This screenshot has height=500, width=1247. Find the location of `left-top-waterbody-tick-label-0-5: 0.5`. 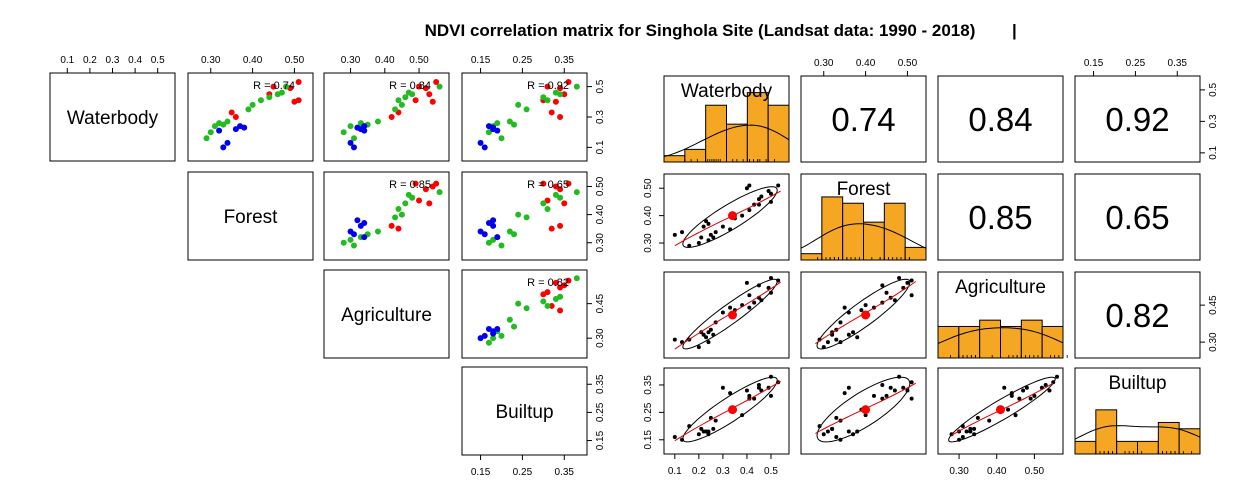

left-top-waterbody-tick-label-0-5: 0.5 is located at coordinates (158, 60).